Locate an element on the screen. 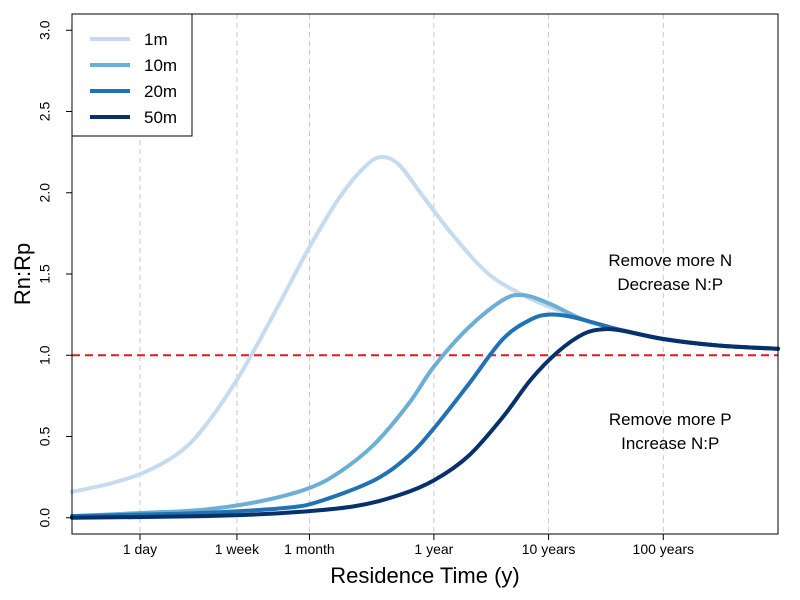 This screenshot has width=800, height=600. y-tick-label-6: 3.0 is located at coordinates (45, 30).